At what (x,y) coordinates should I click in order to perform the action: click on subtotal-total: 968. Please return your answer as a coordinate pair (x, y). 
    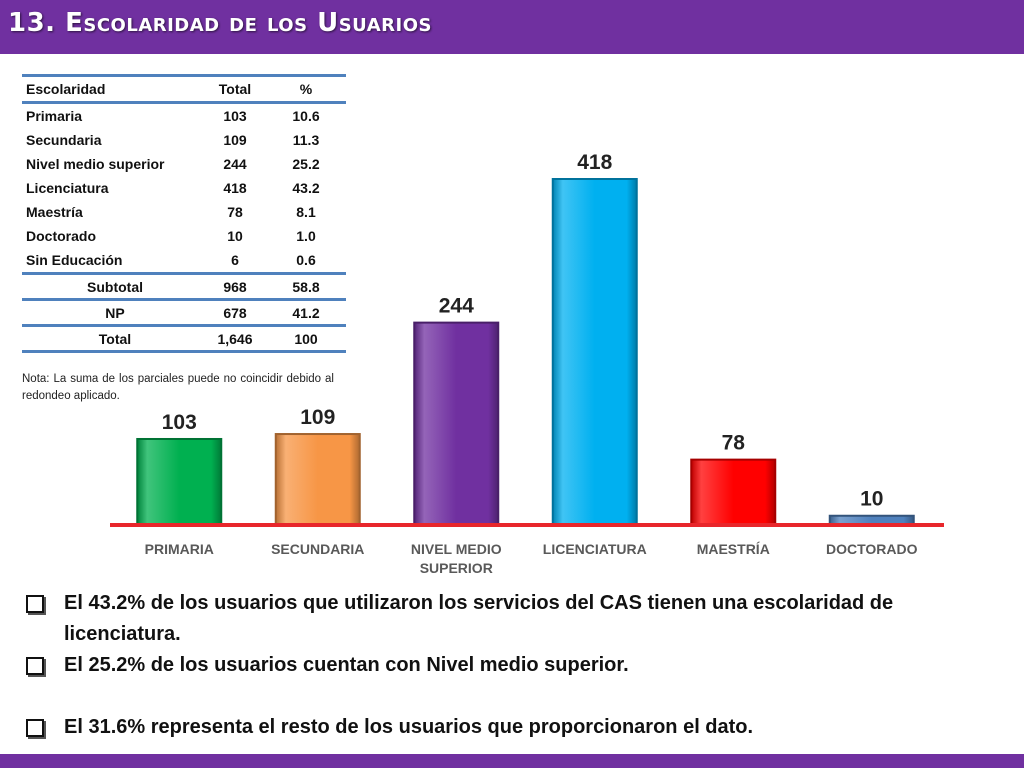
    Looking at the image, I should click on (235, 286).